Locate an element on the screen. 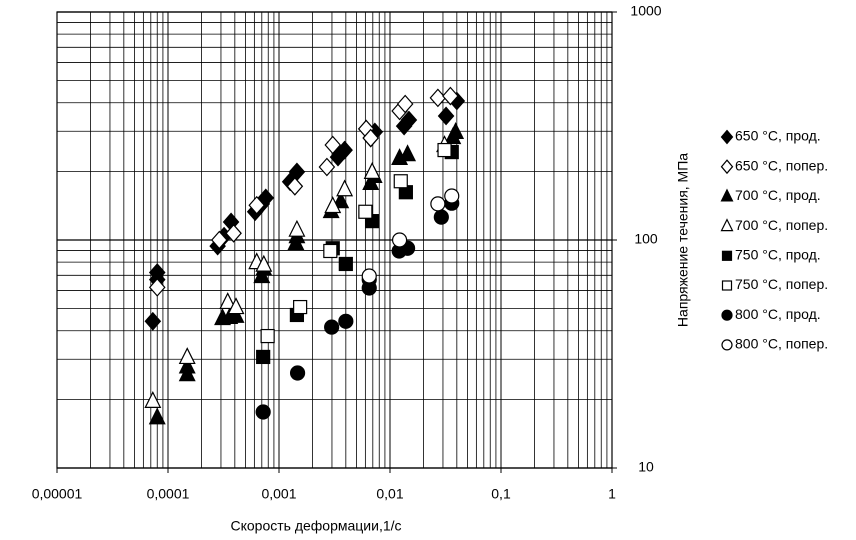  y-tick-label: 1000 is located at coordinates (645, 11).